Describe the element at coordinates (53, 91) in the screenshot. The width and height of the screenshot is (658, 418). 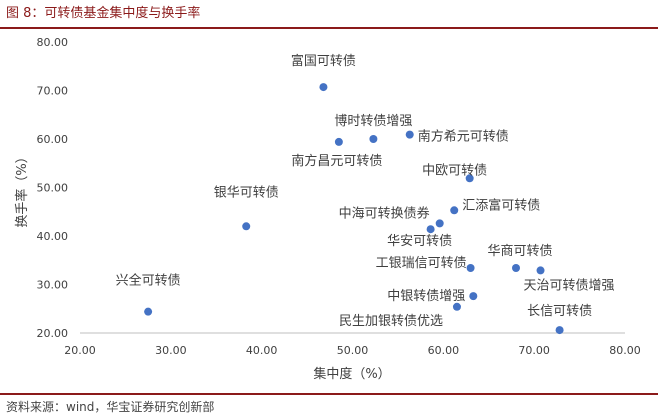
I see `y-tick-label: 70.00` at that location.